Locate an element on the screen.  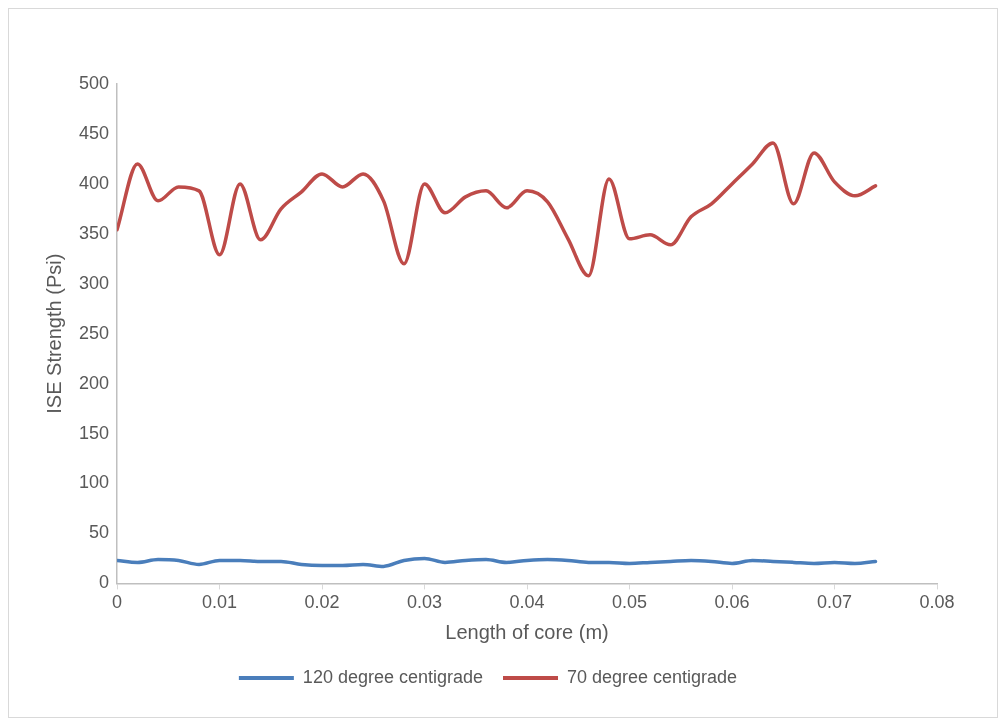
y-tick-label: 100 is located at coordinates (94, 482).